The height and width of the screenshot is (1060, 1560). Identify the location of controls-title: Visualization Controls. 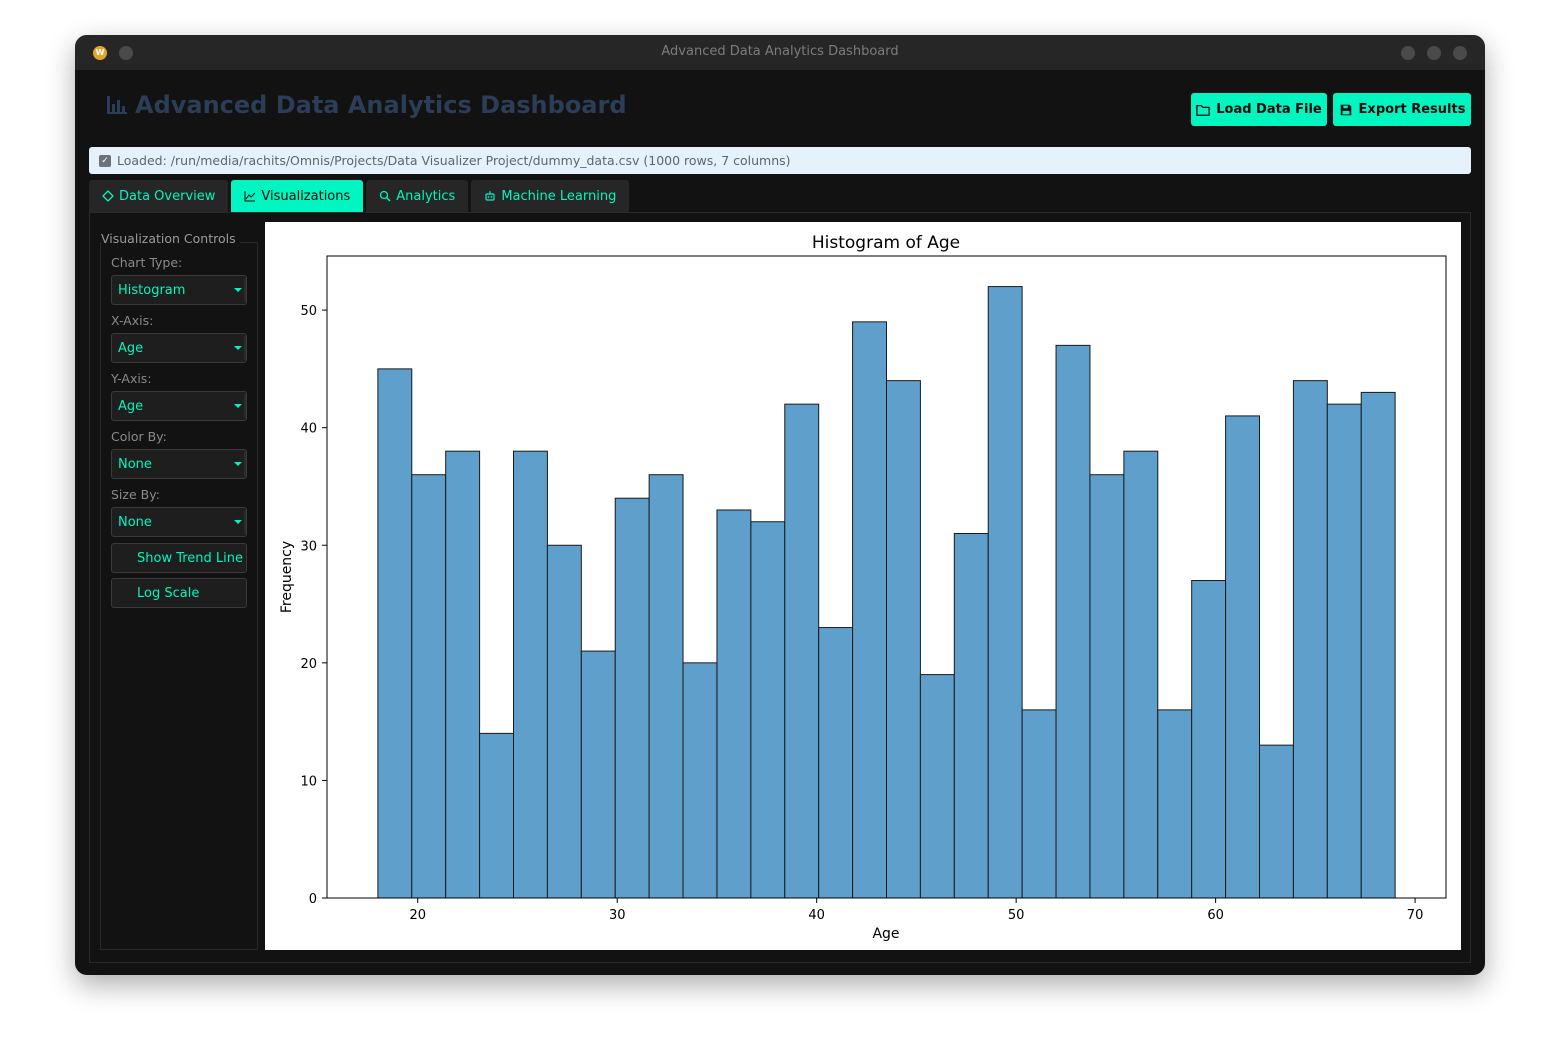
(170, 238).